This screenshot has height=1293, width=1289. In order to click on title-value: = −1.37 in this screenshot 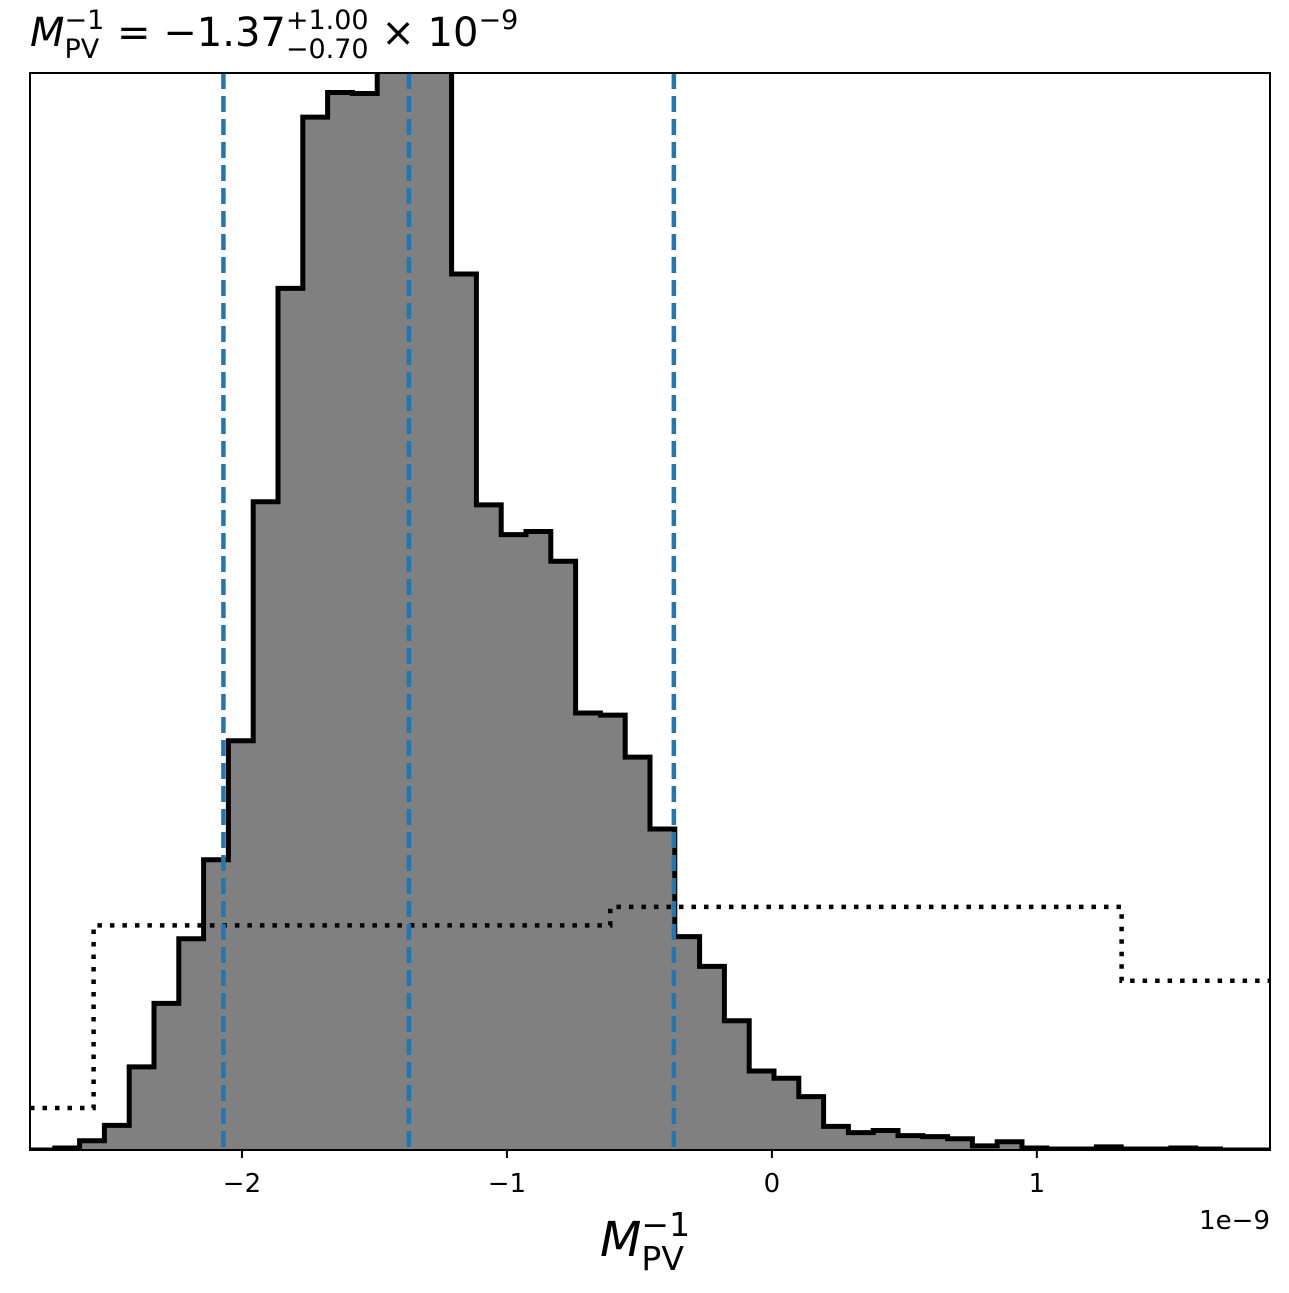, I will do `click(195, 33)`.